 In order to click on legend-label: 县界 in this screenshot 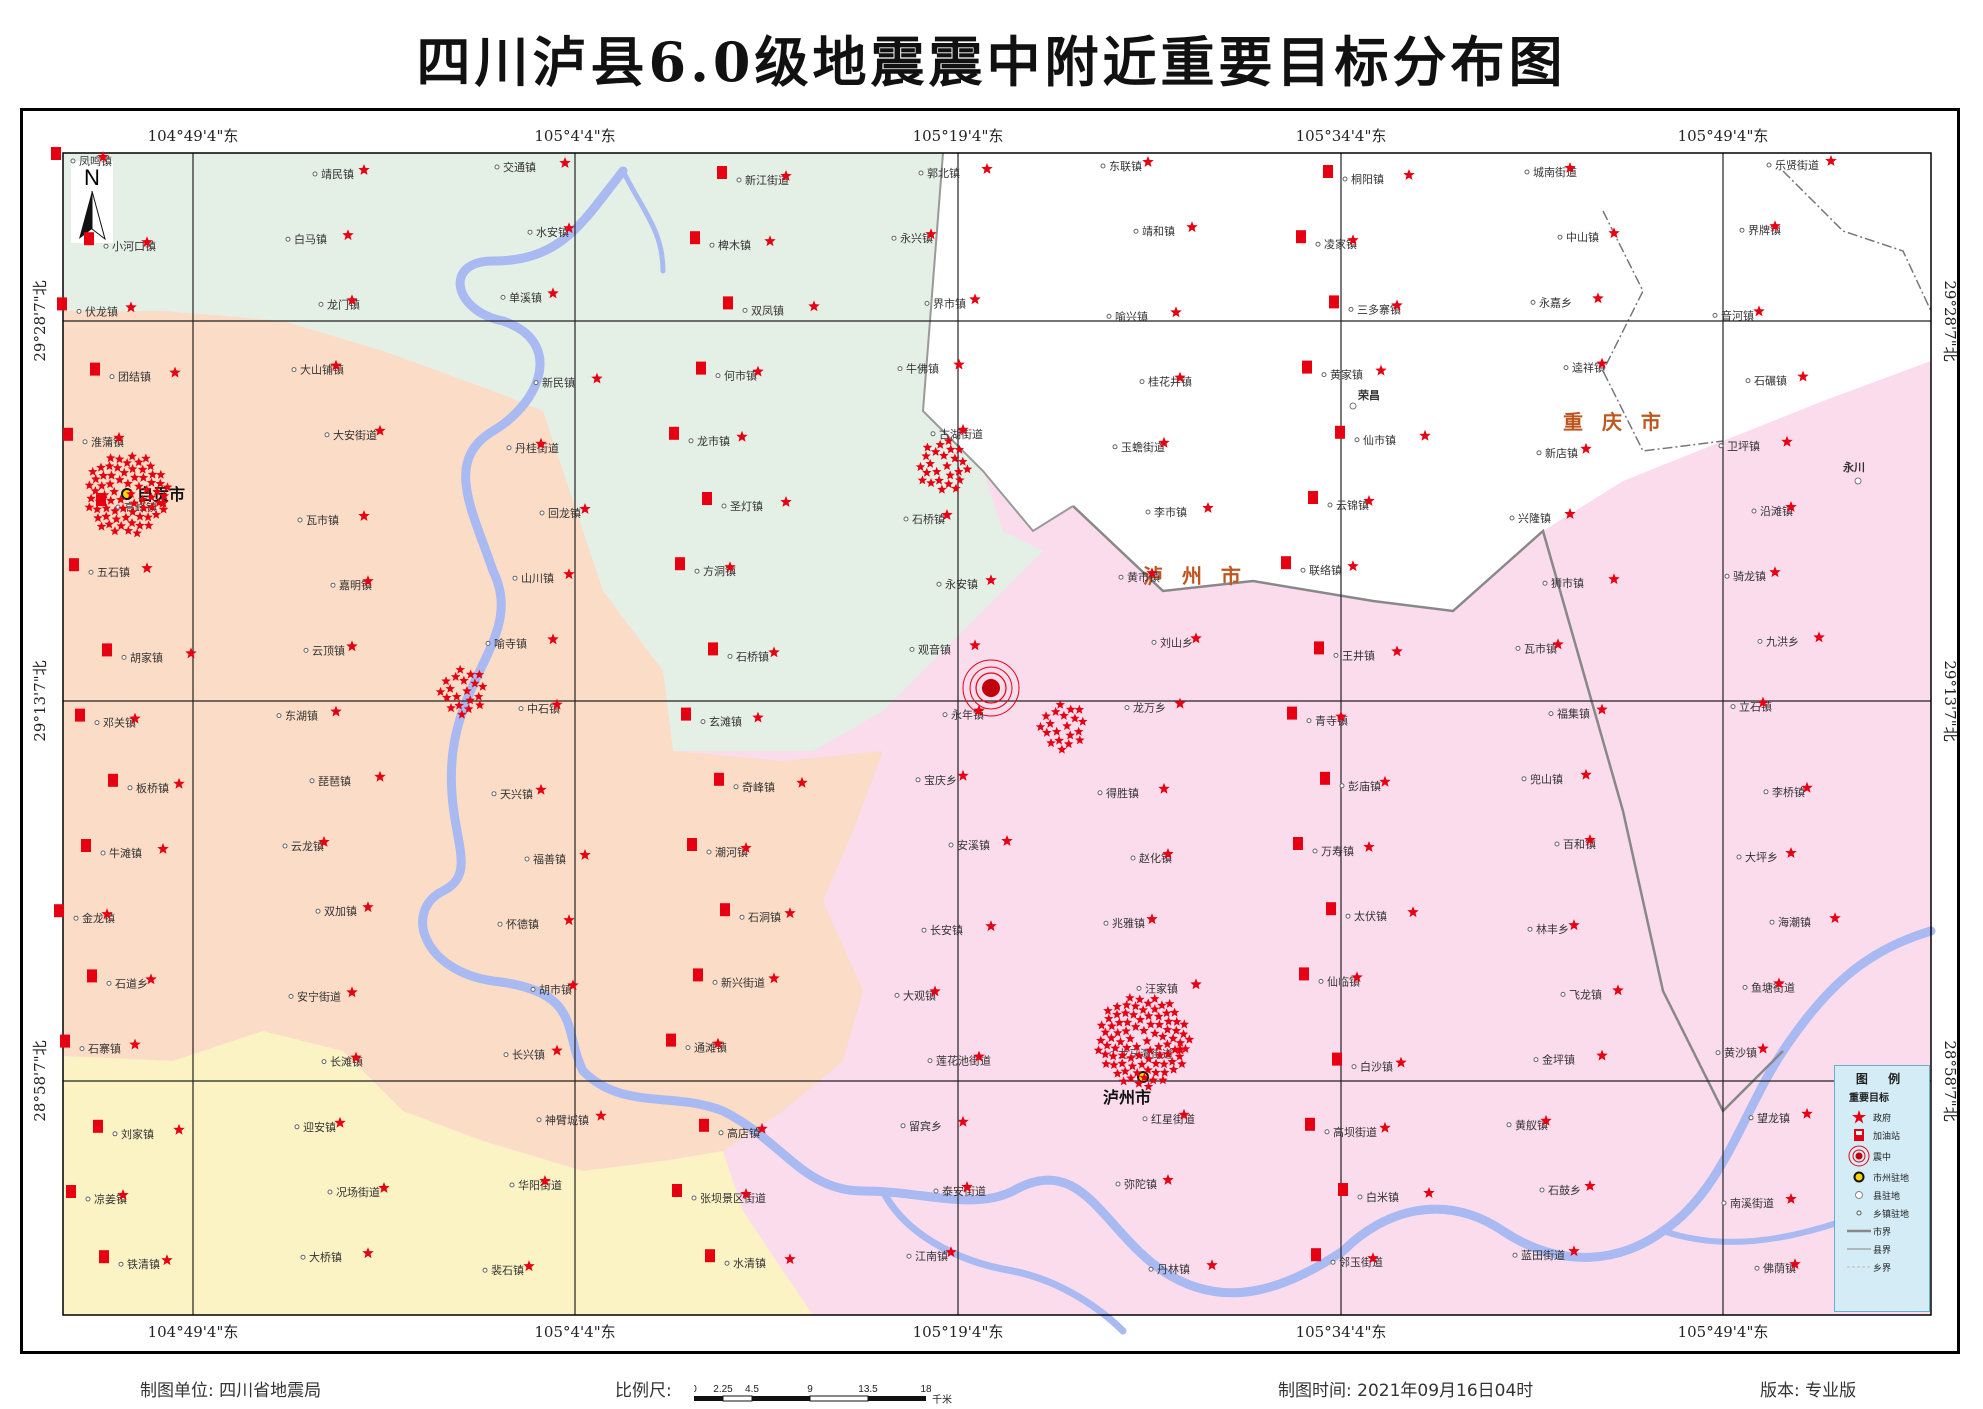, I will do `click(1882, 1250)`.